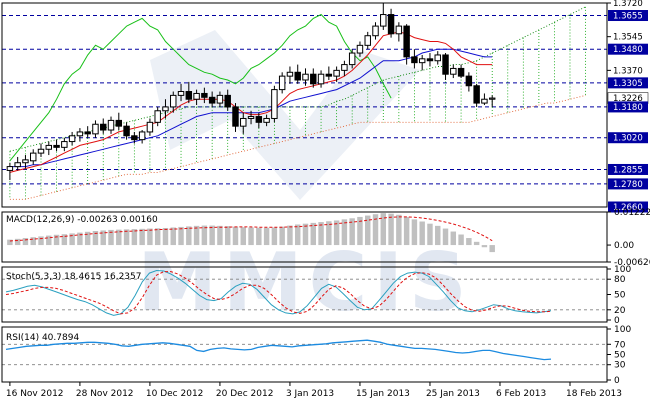 The height and width of the screenshot is (400, 650). I want to click on rsi-panel-frame, so click(304, 354).